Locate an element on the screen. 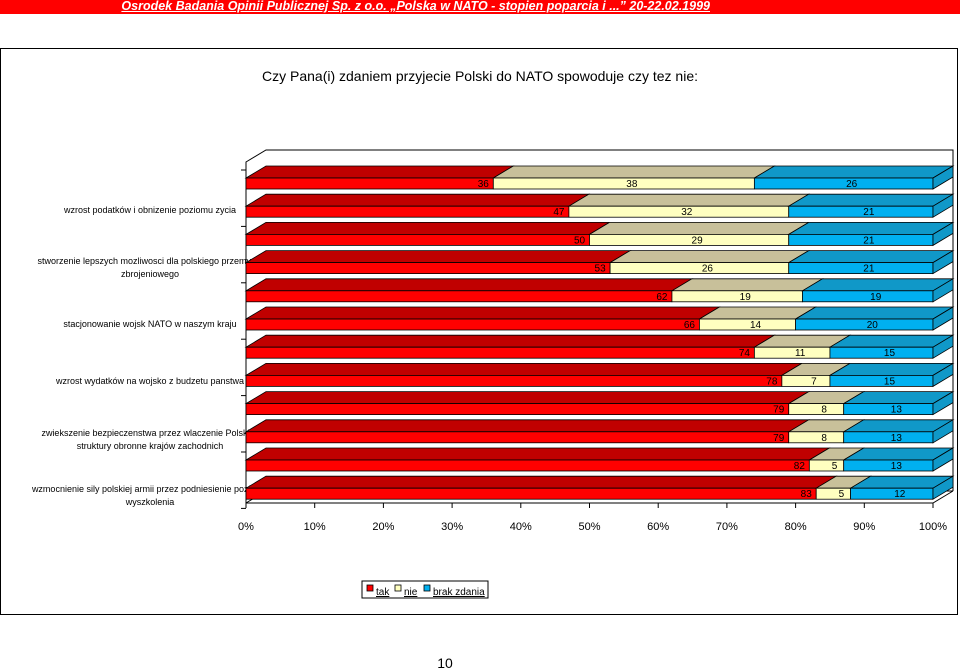 Image resolution: width=960 pixels, height=671 pixels. x-tick-label: 40% is located at coordinates (521, 527).